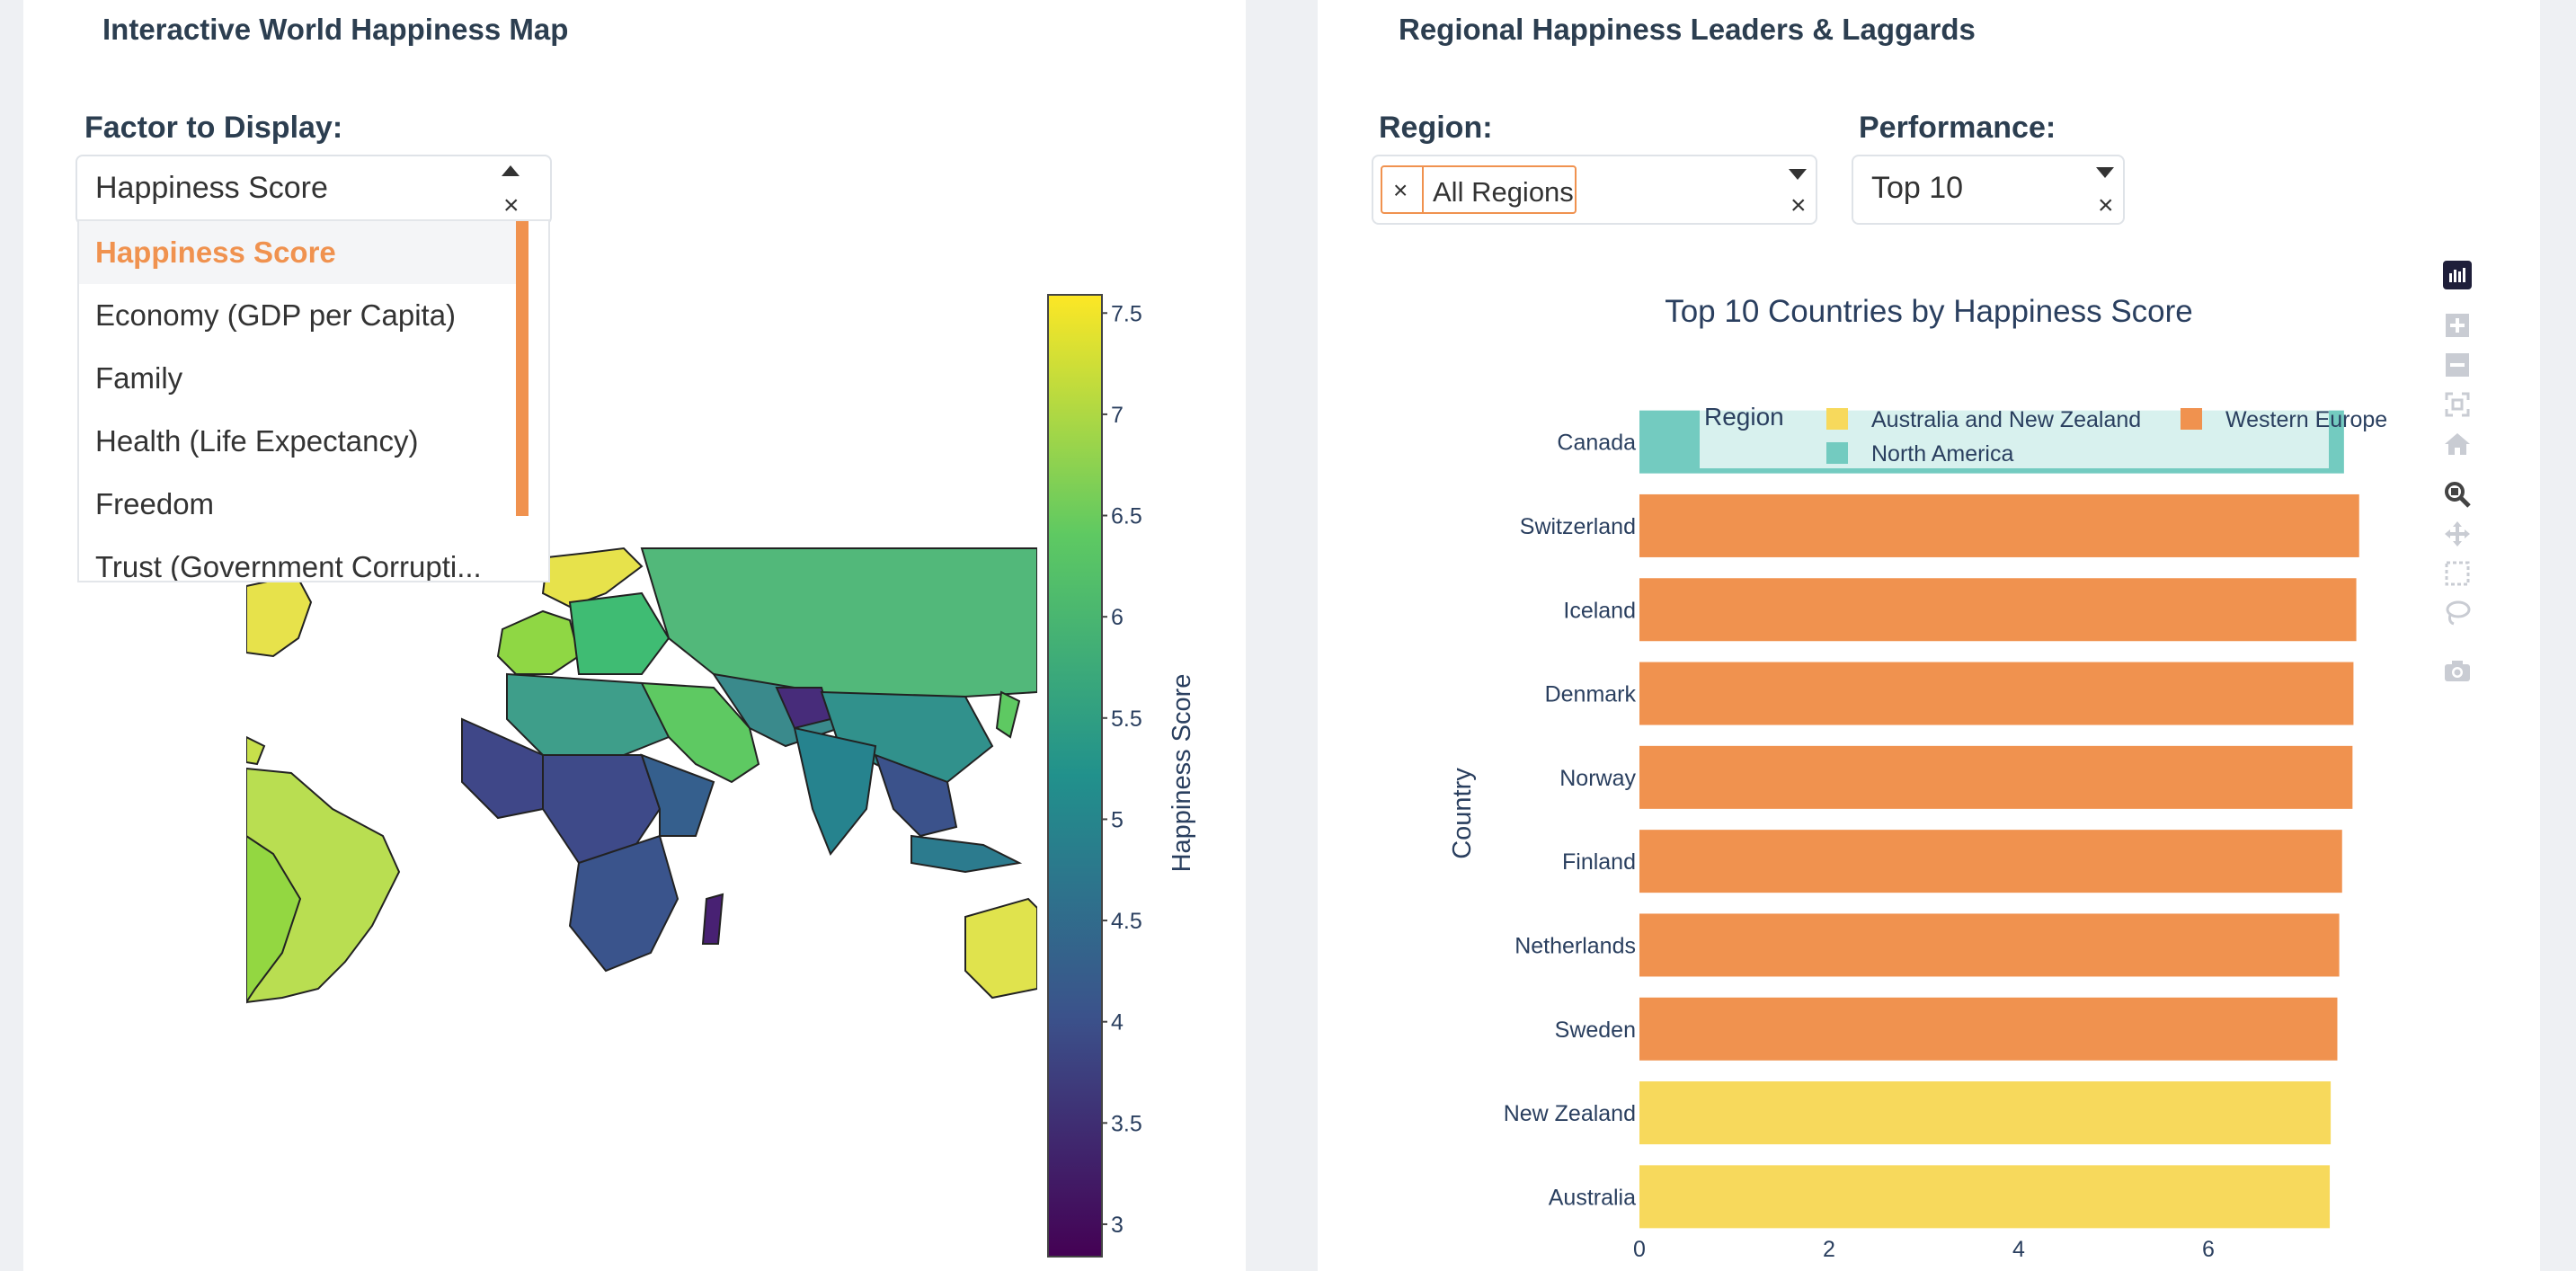  What do you see at coordinates (916, 795) in the screenshot?
I see `southeast-asia-shape` at bounding box center [916, 795].